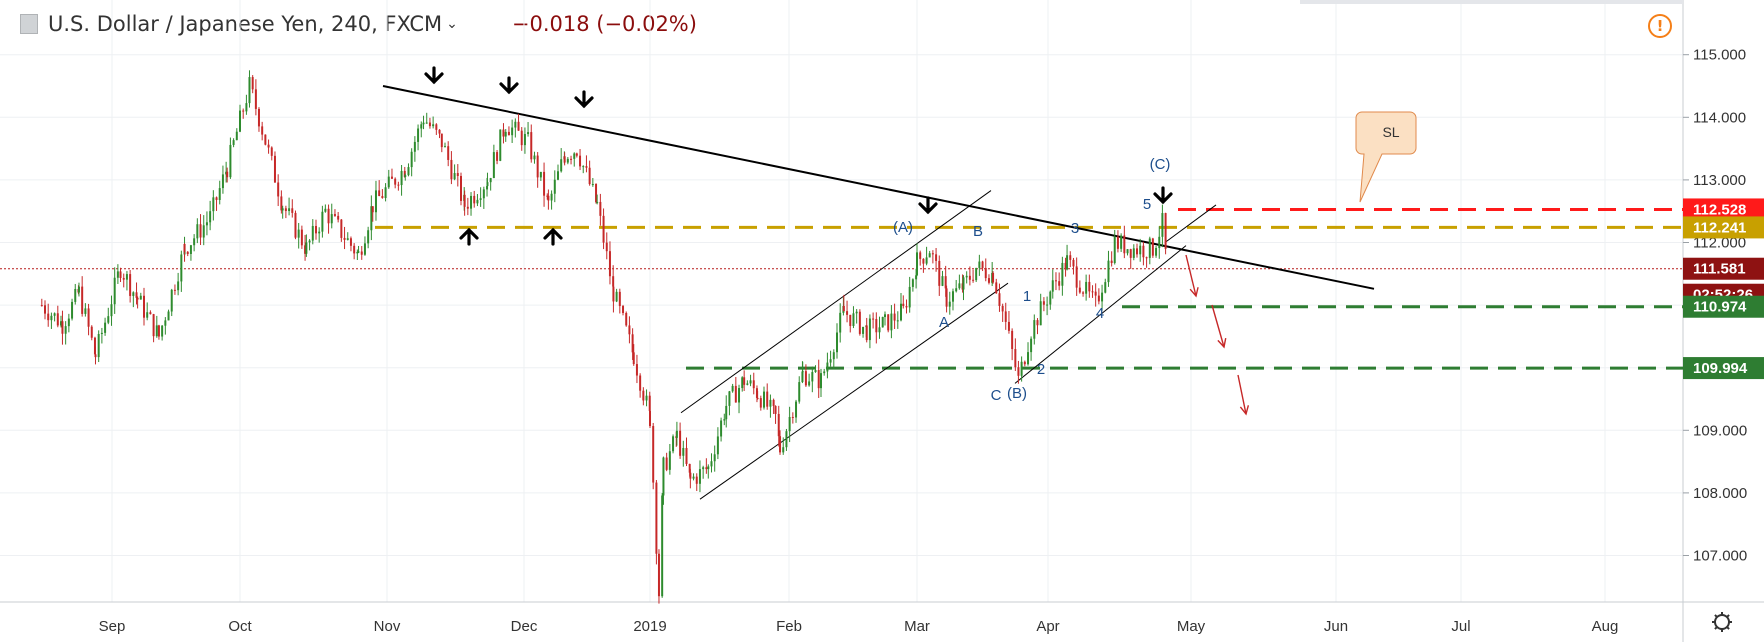  Describe the element at coordinates (1244, 410) in the screenshot. I see `projection-arrowhead-icon` at that location.